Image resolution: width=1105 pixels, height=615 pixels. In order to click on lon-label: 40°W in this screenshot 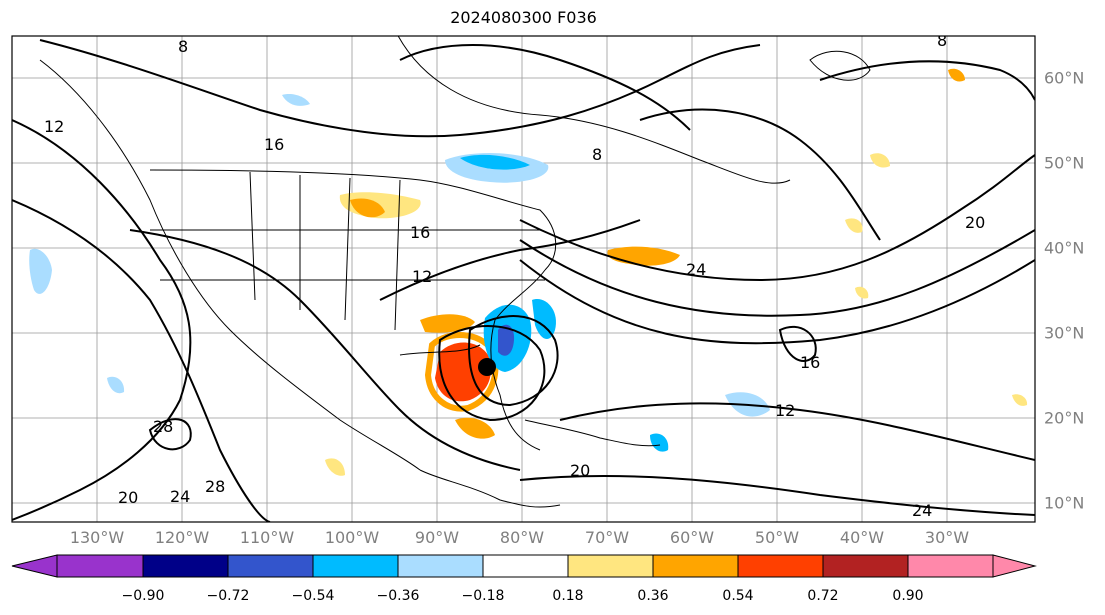, I will do `click(862, 537)`.